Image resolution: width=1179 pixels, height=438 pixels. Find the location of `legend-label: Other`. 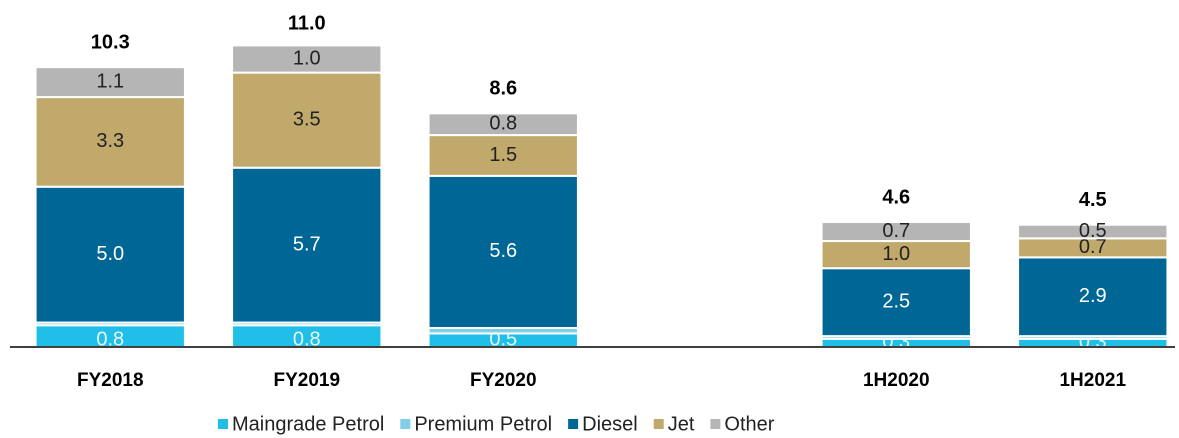

legend-label: Other is located at coordinates (749, 424).